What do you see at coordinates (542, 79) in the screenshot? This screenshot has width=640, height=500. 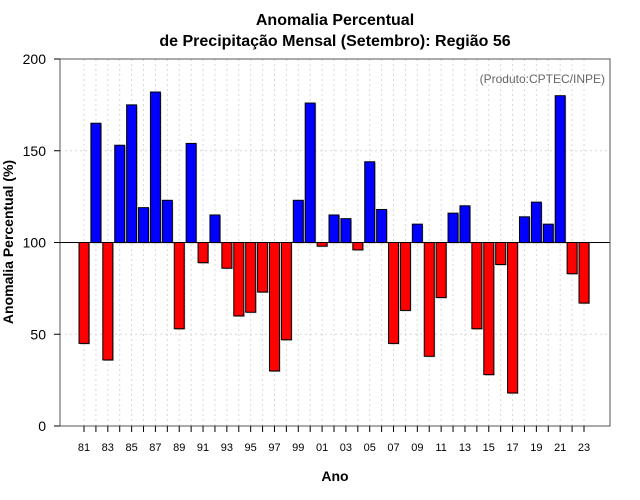 I see `credit-annotation: (Produto:CPTEC/INPE)` at bounding box center [542, 79].